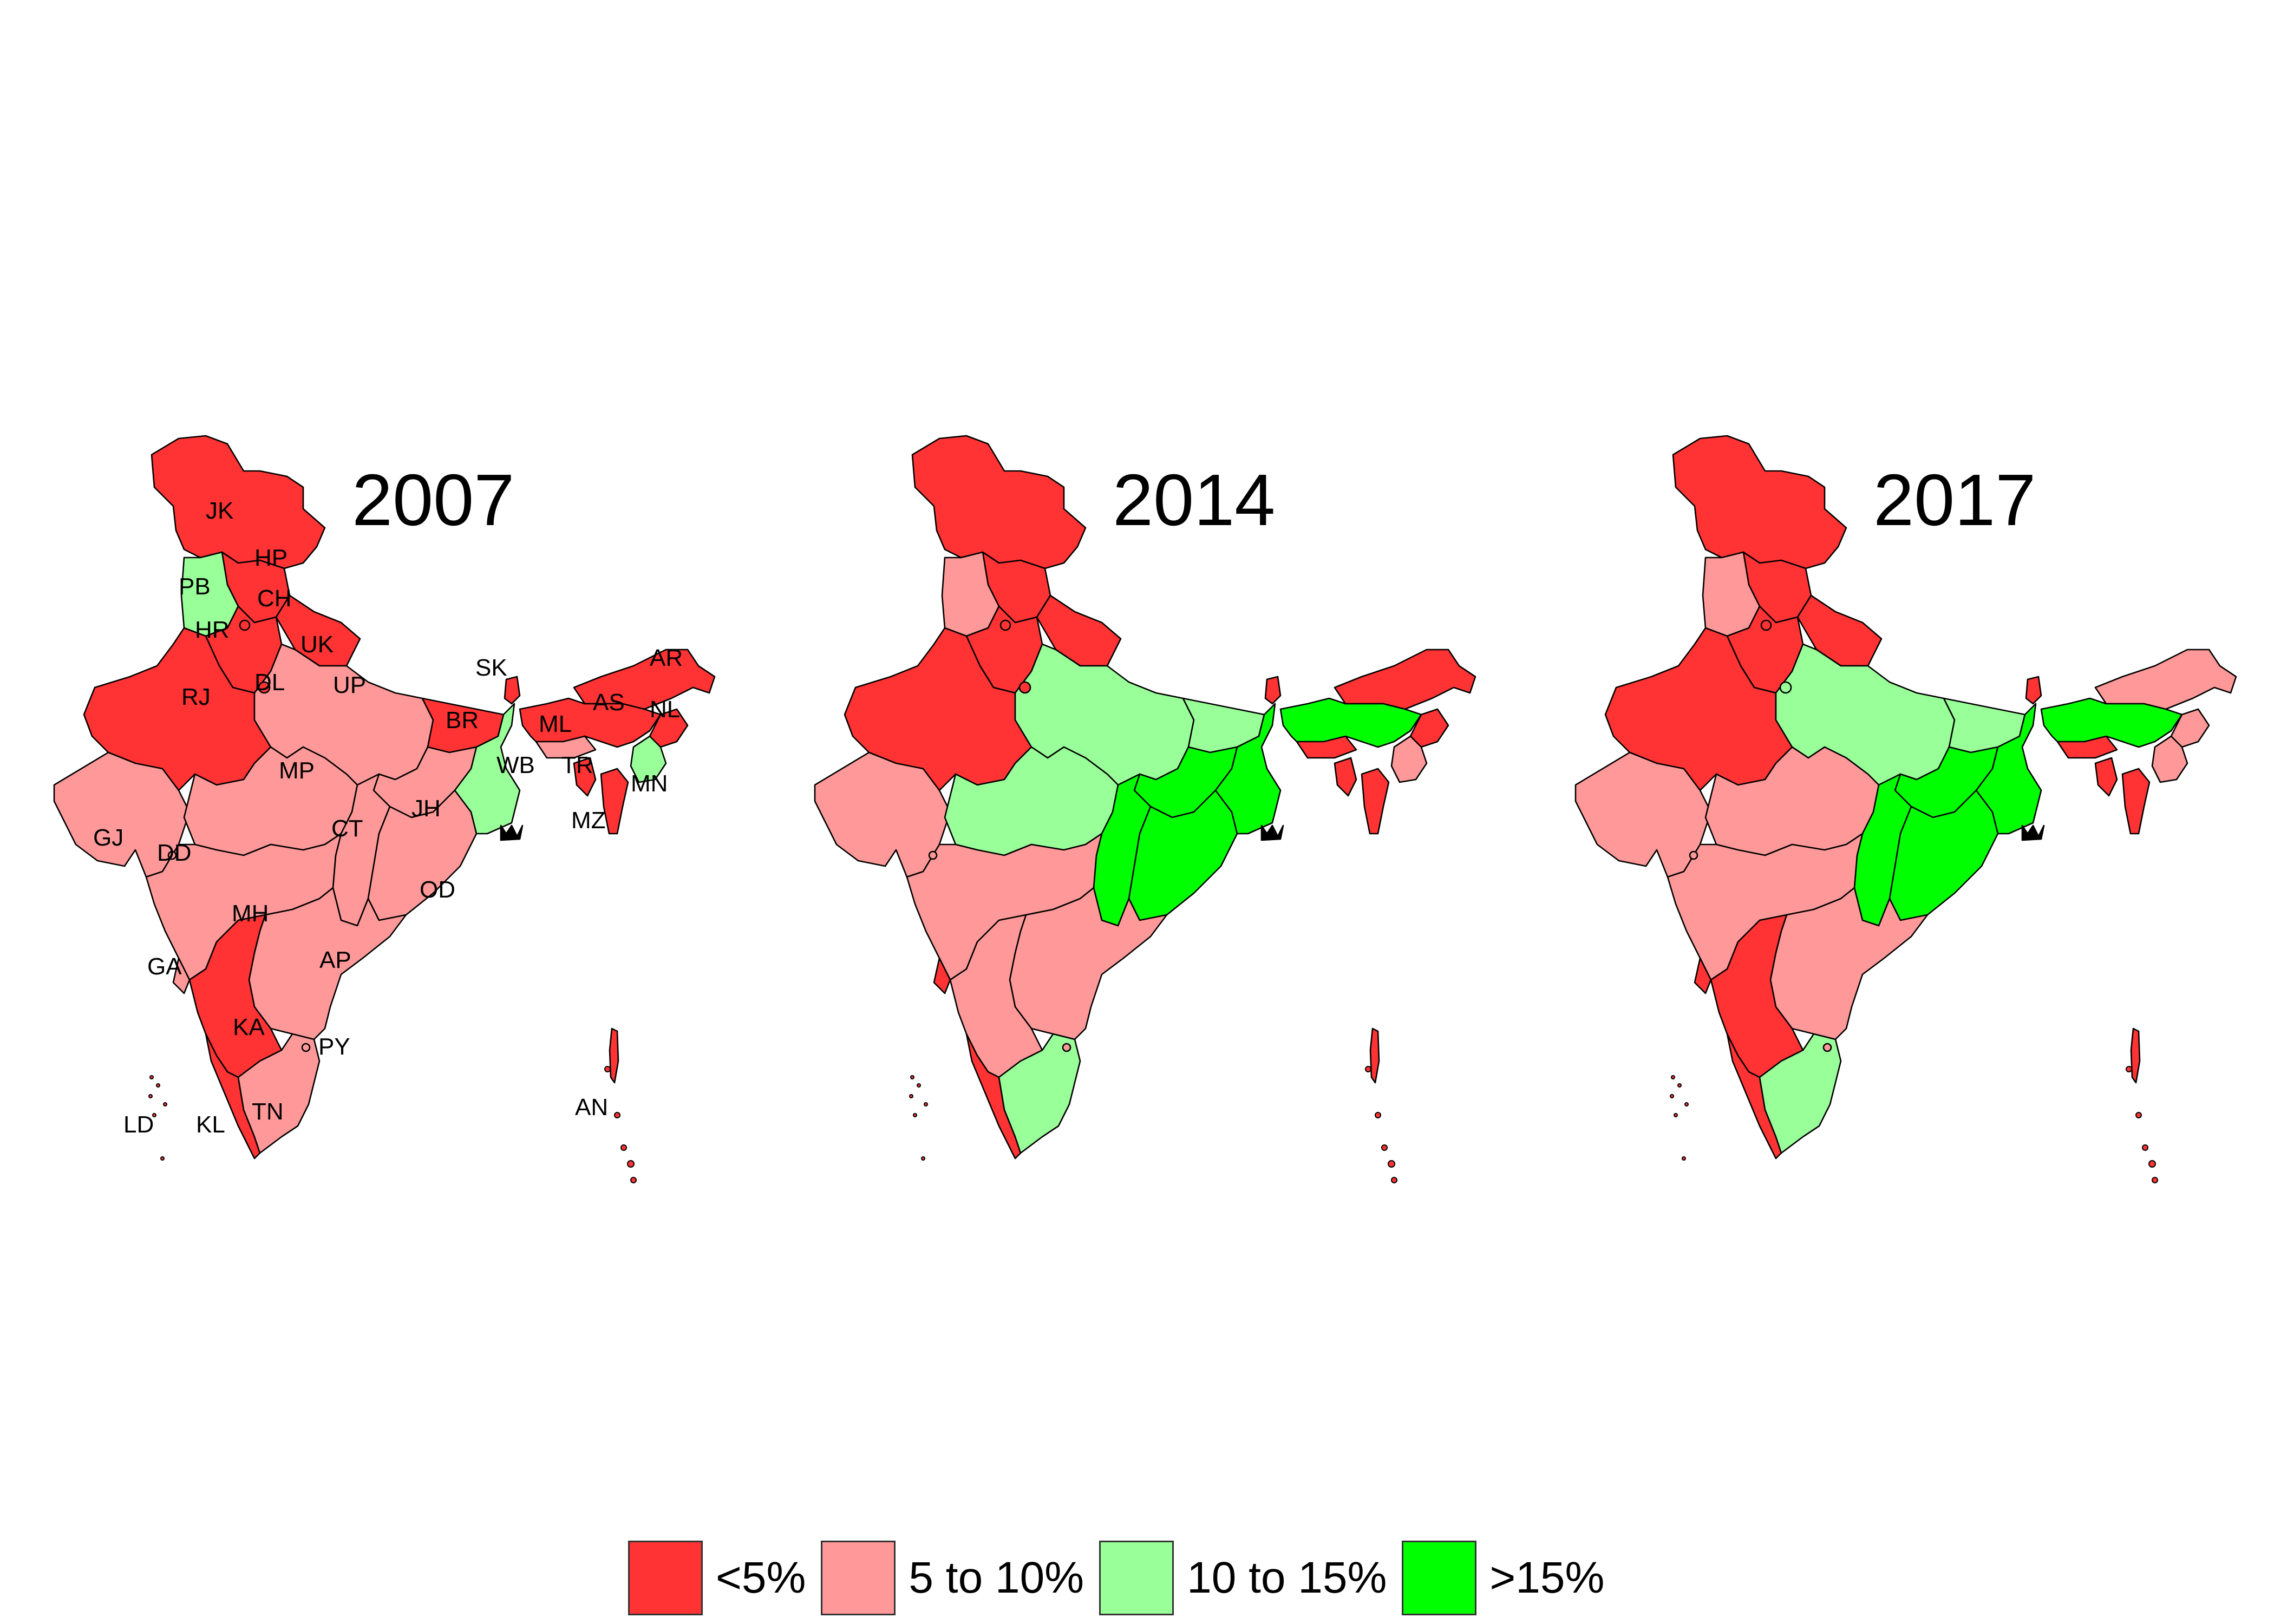  I want to click on legend-label: <5%, so click(761, 1577).